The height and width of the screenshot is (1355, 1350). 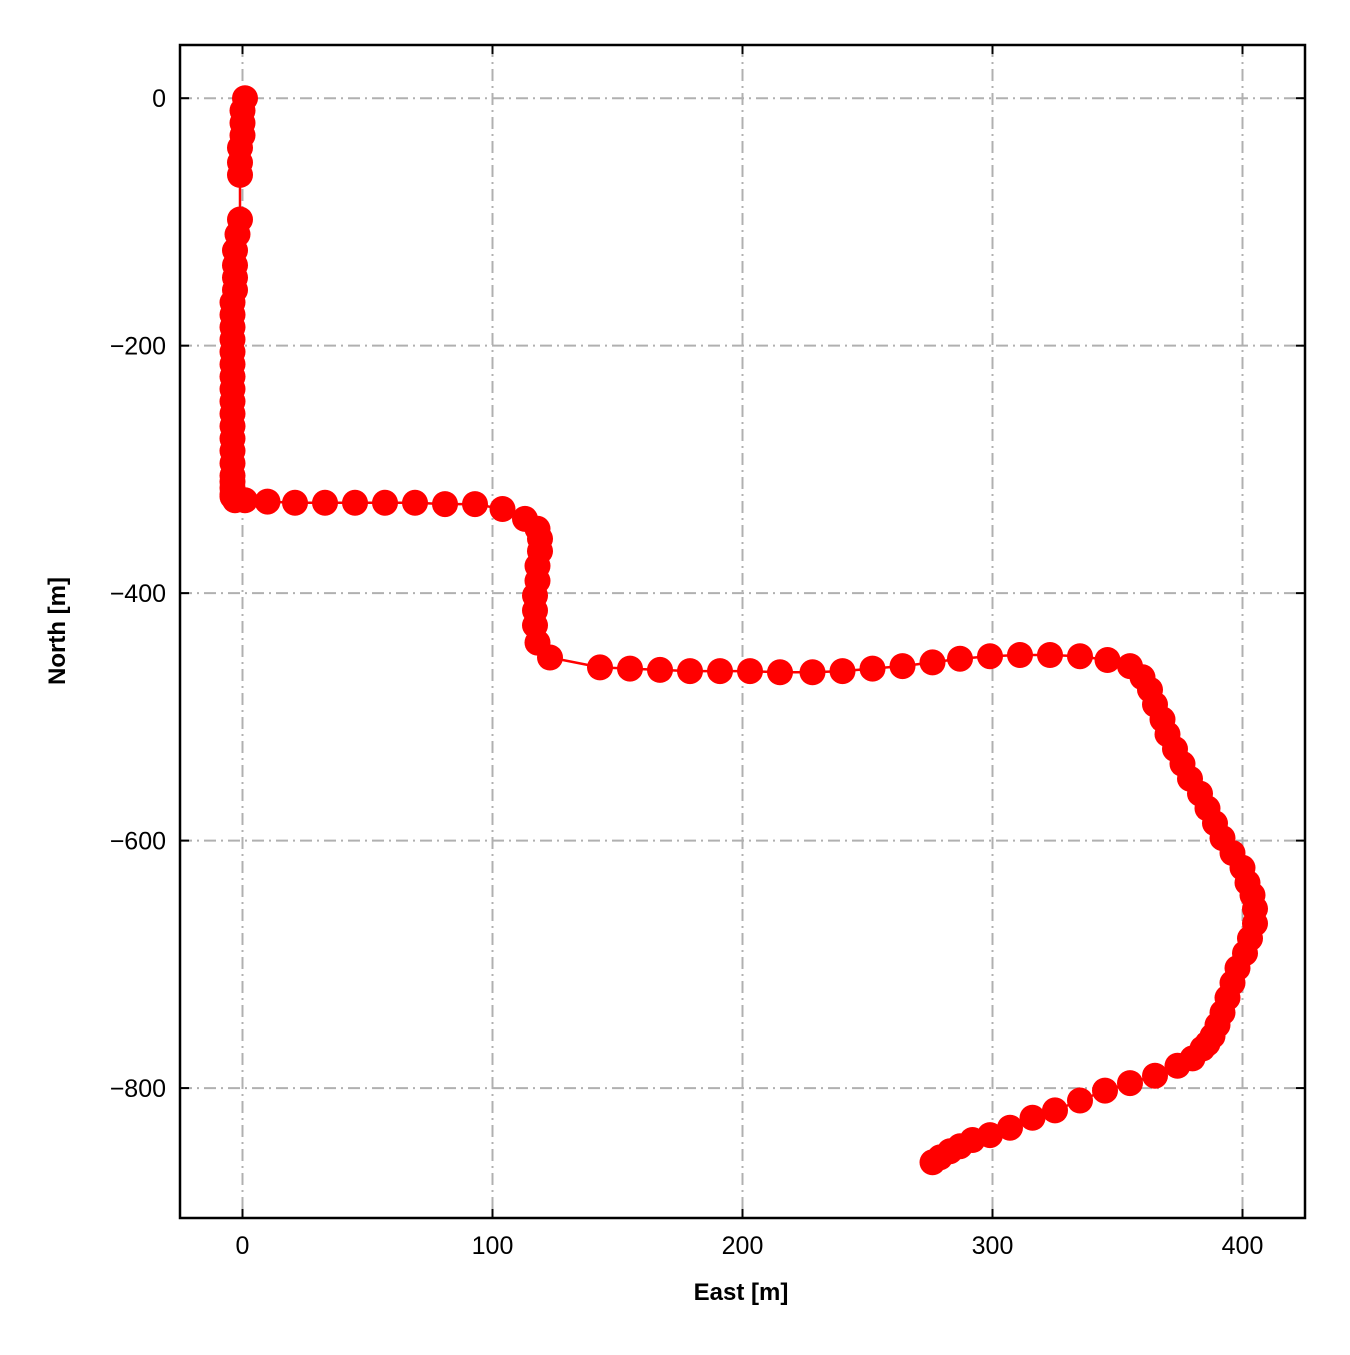 What do you see at coordinates (57, 631) in the screenshot?
I see `y-axis-label: North [m]` at bounding box center [57, 631].